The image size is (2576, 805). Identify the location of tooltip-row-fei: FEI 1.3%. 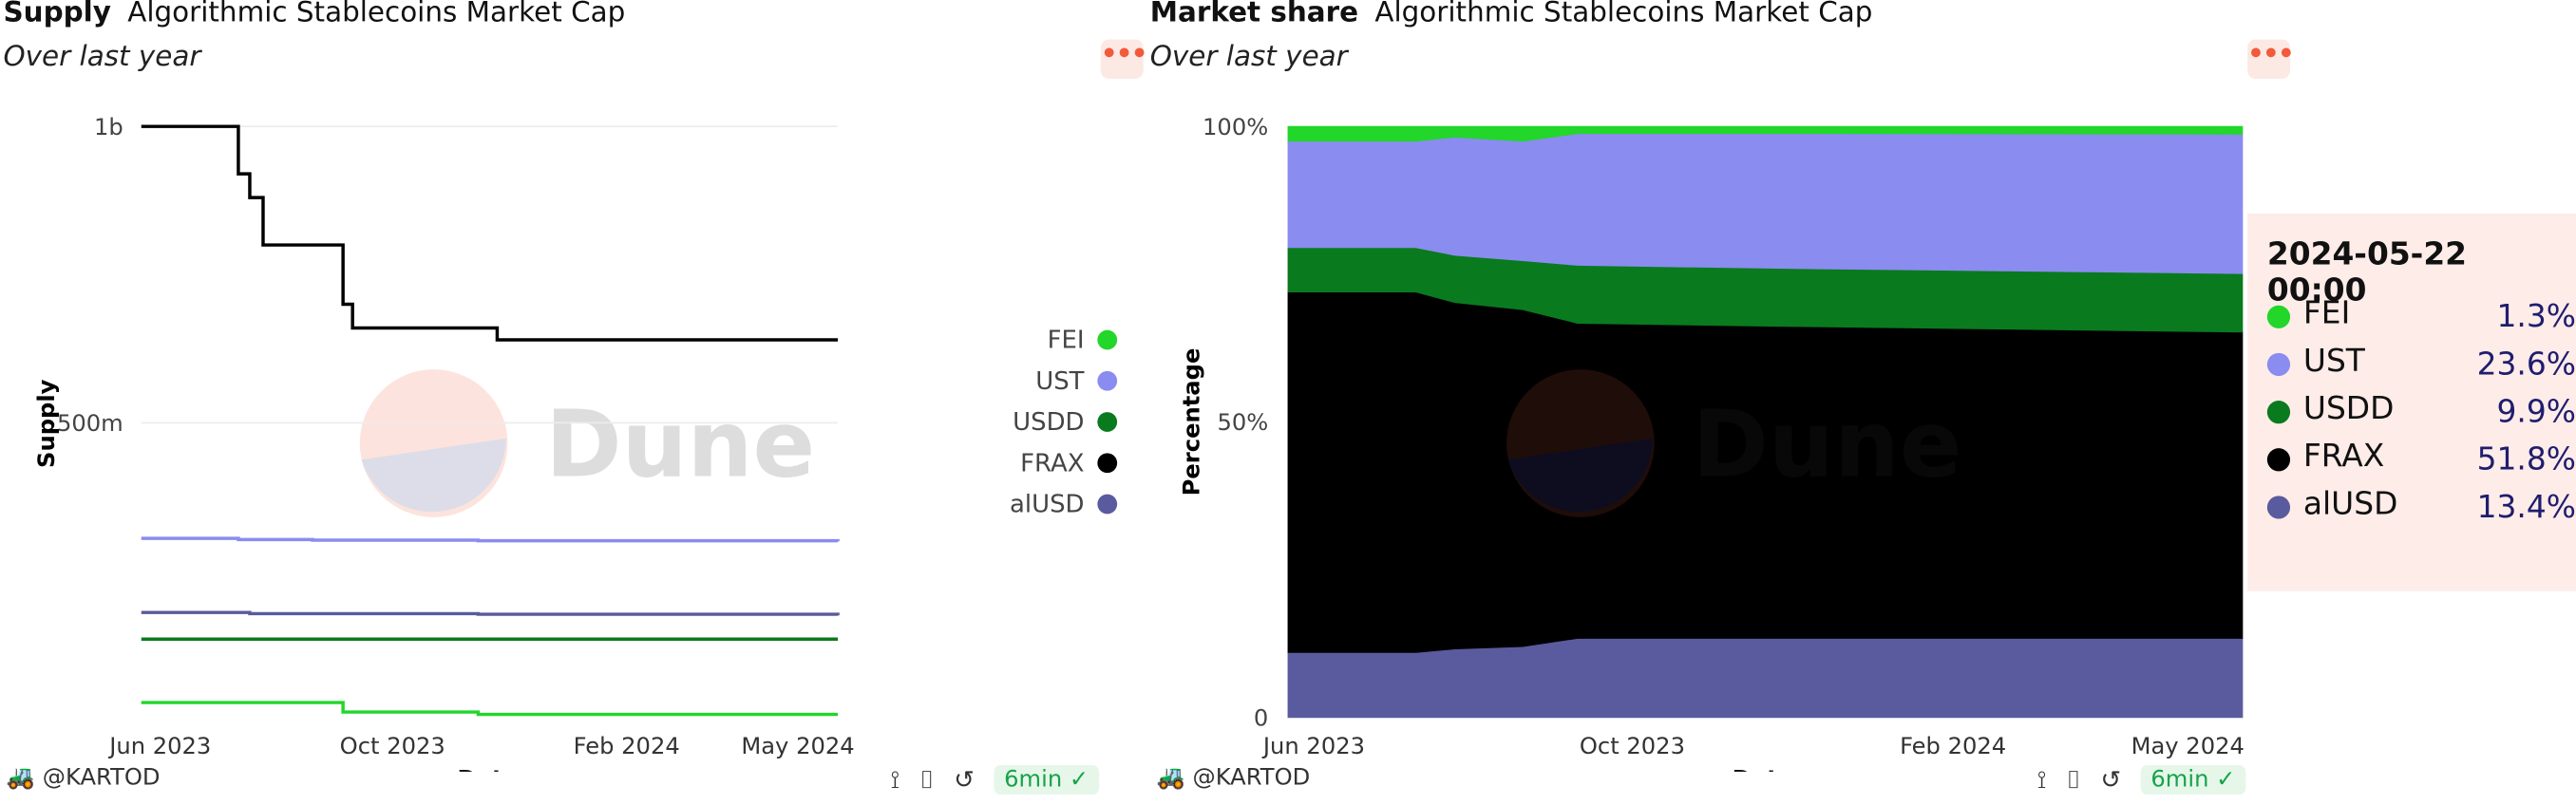
(2421, 318).